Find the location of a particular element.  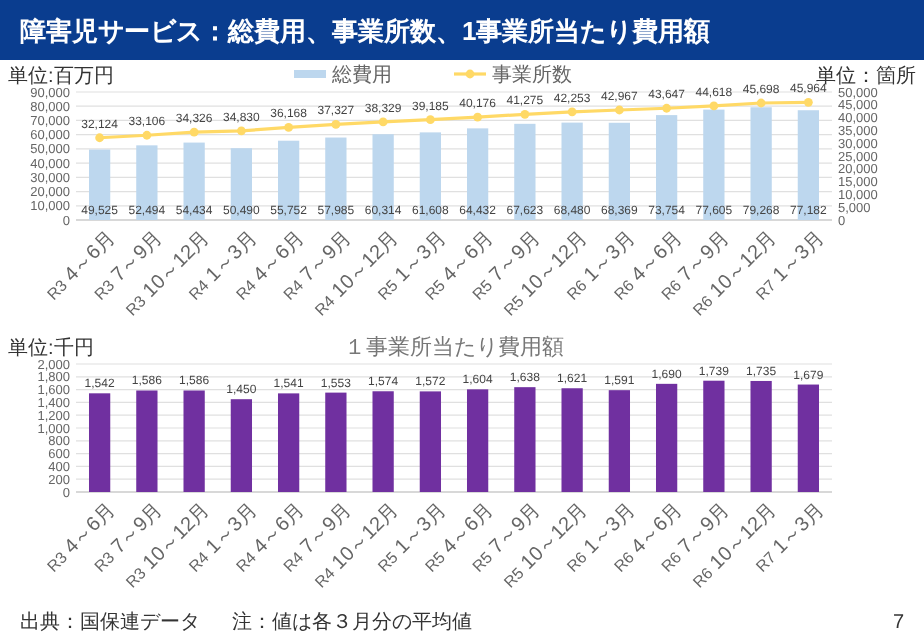

chart-title: １事業所当たり費用額 is located at coordinates (454, 347).